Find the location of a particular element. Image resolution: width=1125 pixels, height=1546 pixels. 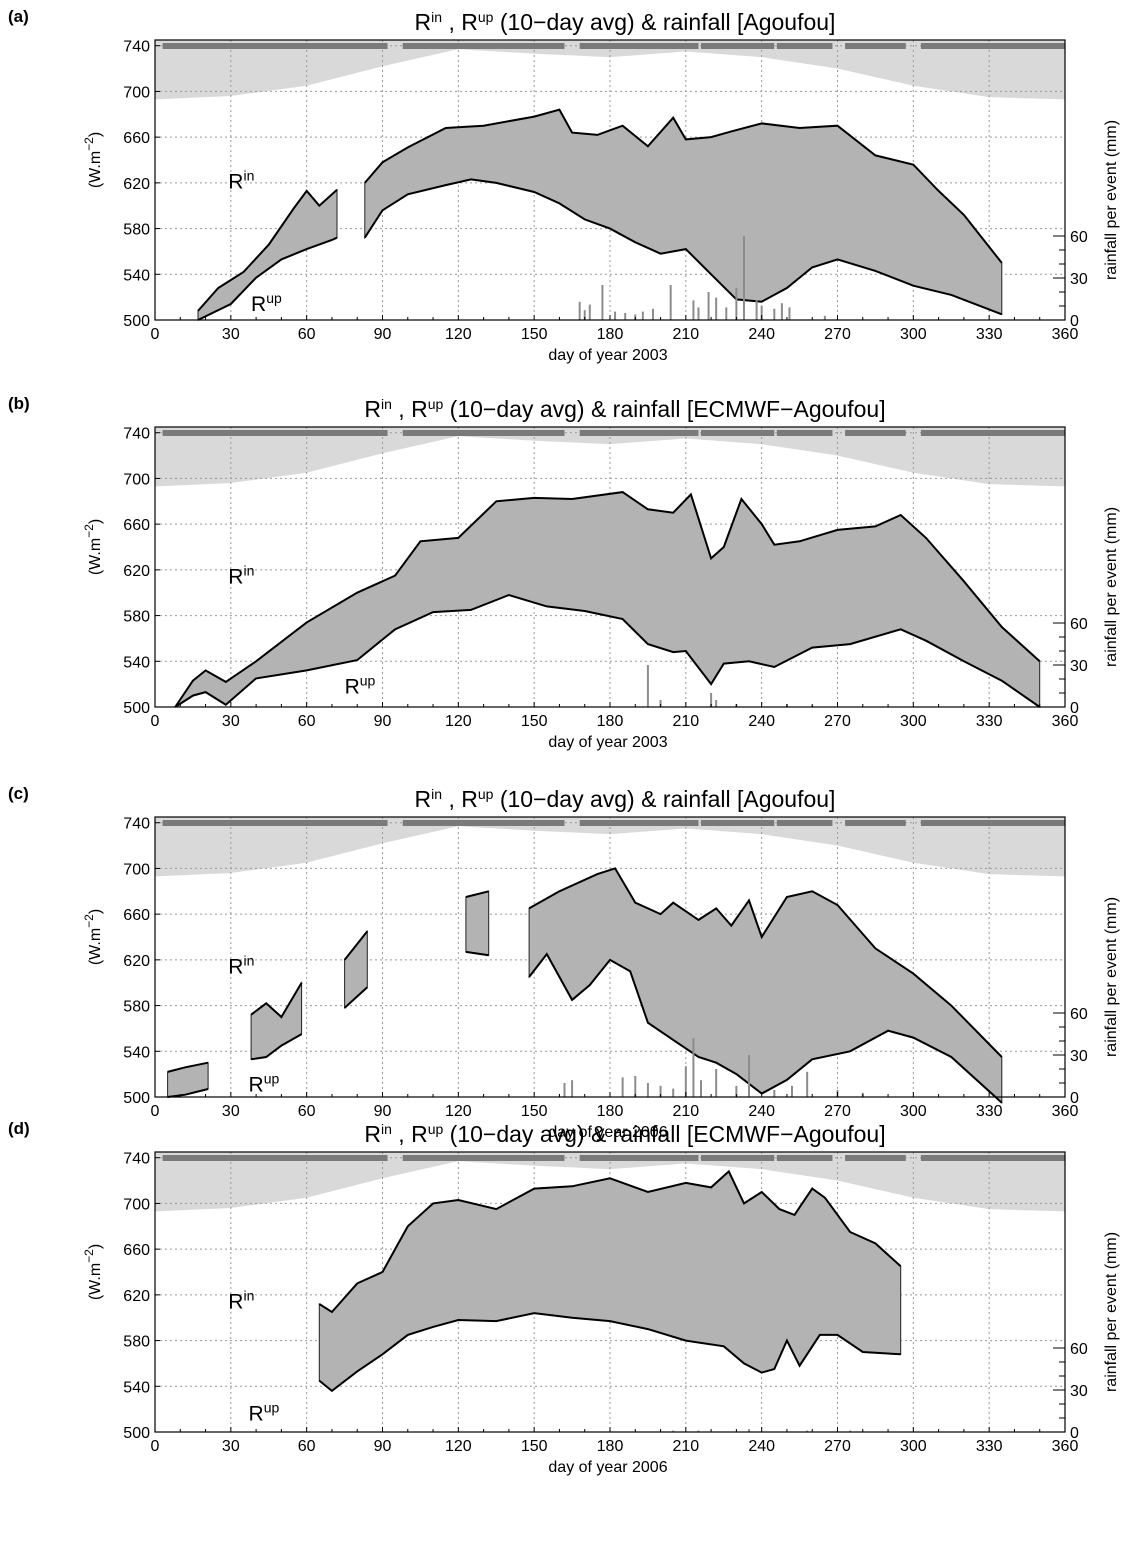

y-tick-label: 540 is located at coordinates (136, 1387).